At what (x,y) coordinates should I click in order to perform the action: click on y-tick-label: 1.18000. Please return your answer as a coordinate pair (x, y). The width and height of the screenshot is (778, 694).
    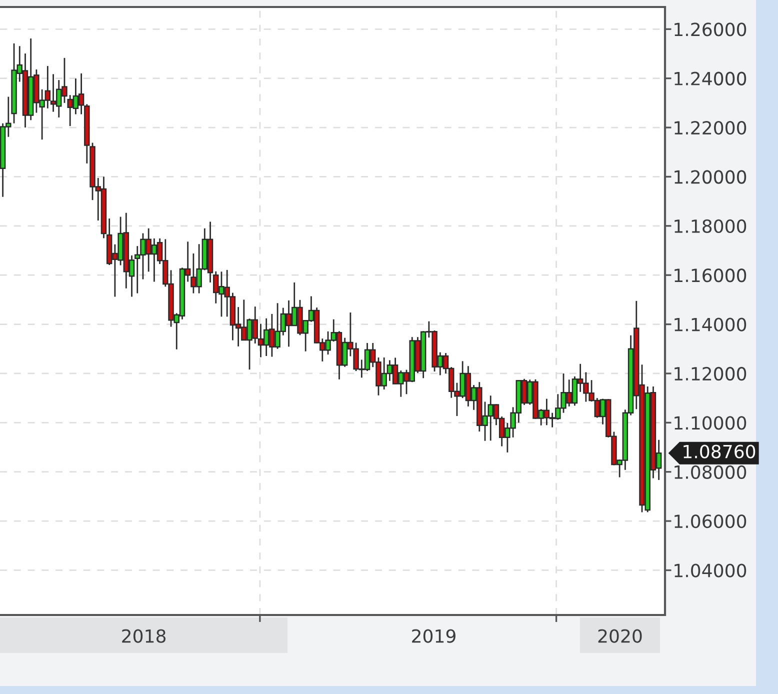
    Looking at the image, I should click on (710, 226).